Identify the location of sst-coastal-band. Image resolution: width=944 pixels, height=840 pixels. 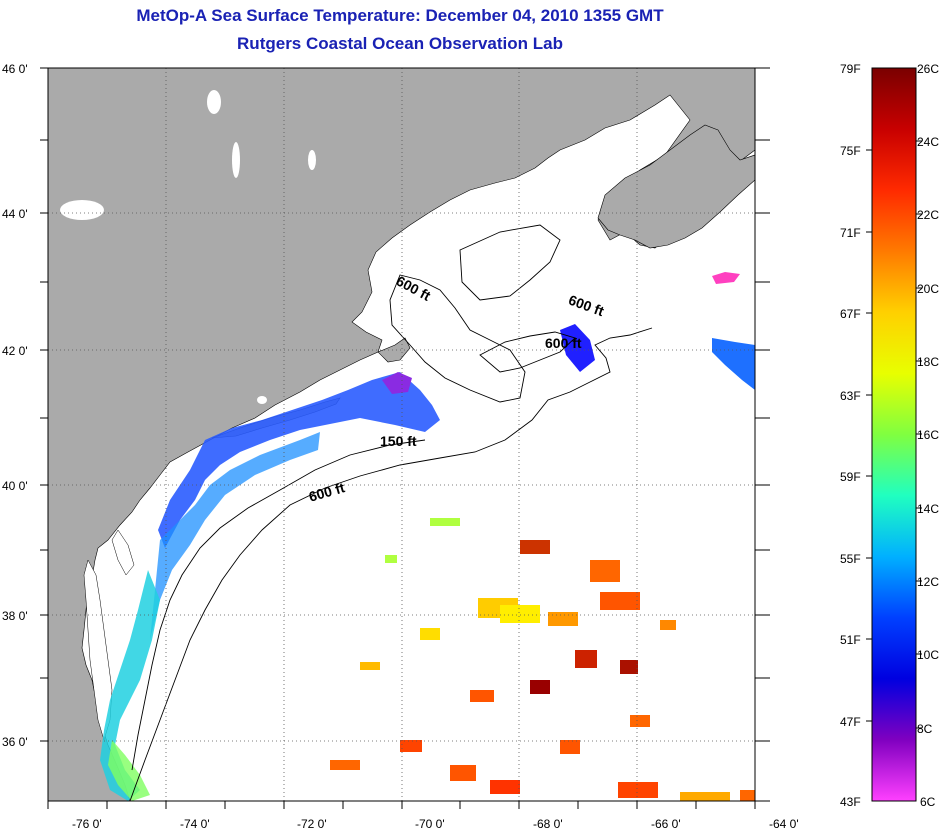
(299, 460).